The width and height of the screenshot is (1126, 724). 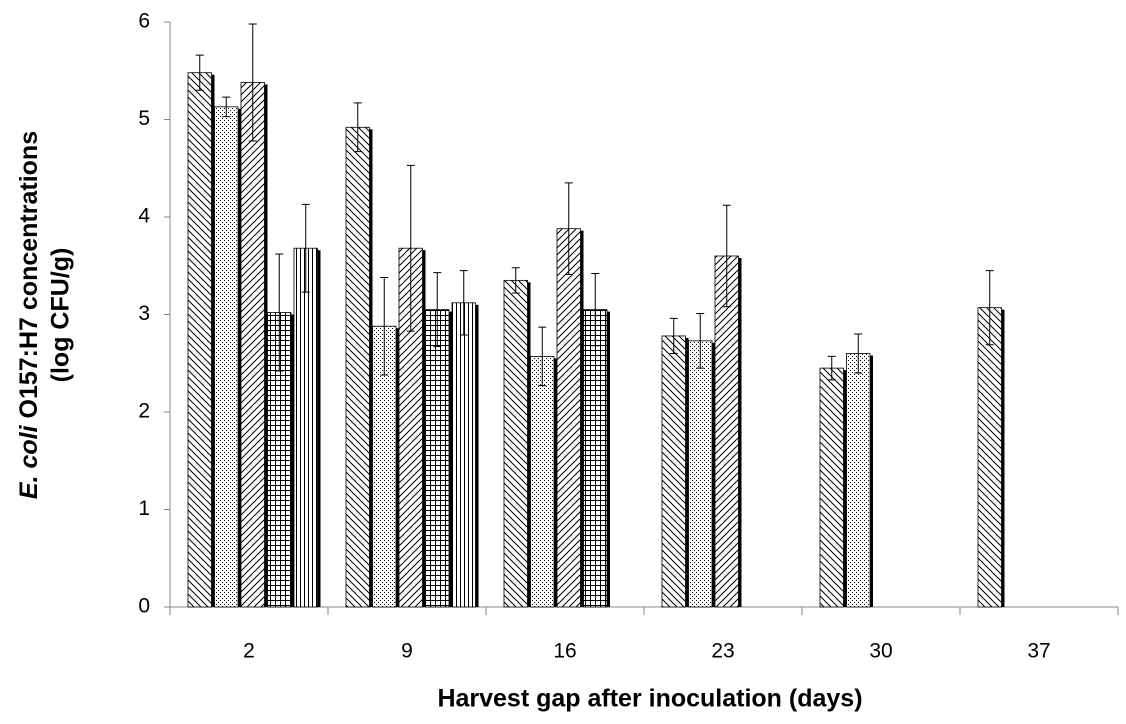 What do you see at coordinates (722, 651) in the screenshot?
I see `x-tick-label: 23` at bounding box center [722, 651].